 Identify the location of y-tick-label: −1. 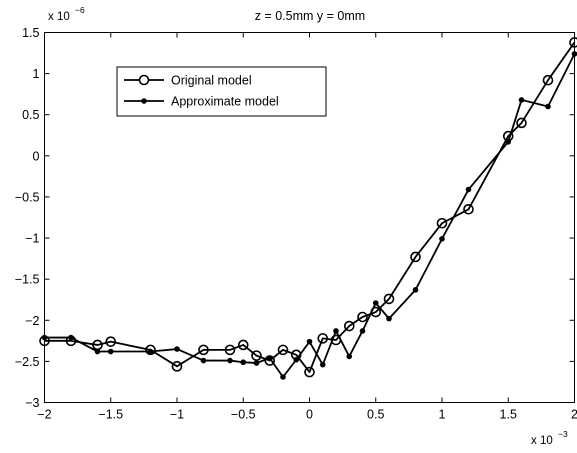
(32, 239).